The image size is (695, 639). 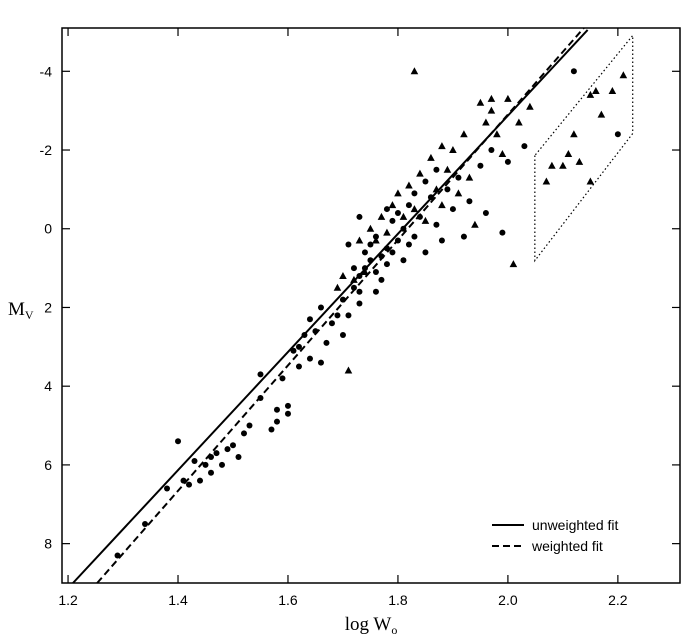 What do you see at coordinates (48, 386) in the screenshot?
I see `y-tick-label: 4` at bounding box center [48, 386].